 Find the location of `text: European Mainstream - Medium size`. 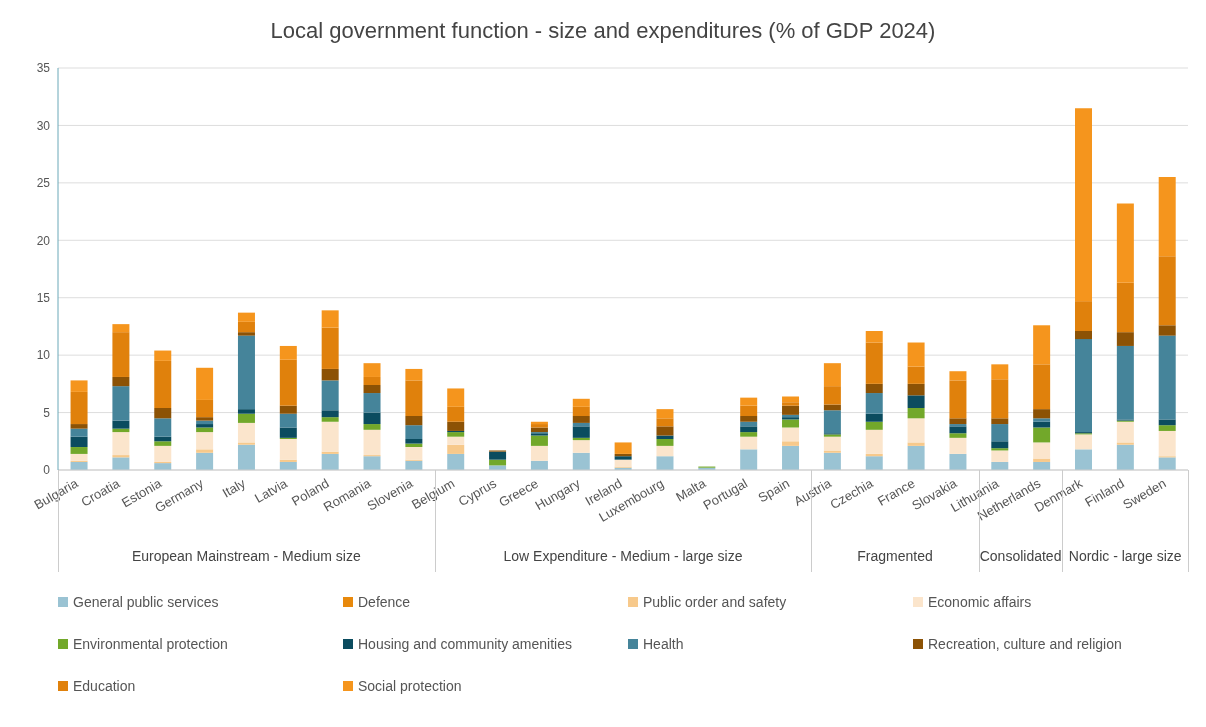

text: European Mainstream - Medium size is located at coordinates (246, 556).